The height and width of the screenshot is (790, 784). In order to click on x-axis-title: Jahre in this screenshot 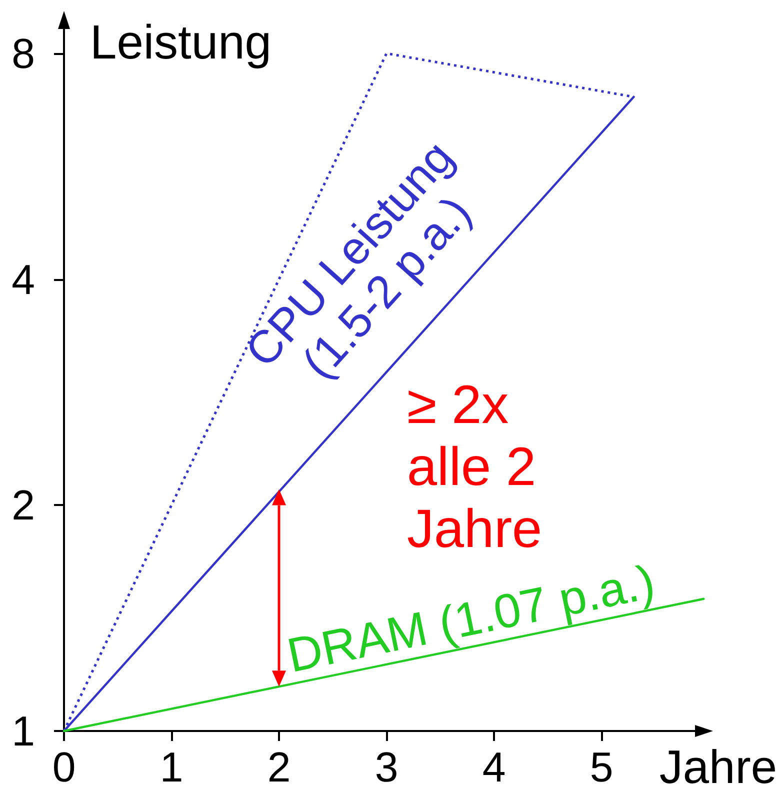, I will do `click(718, 765)`.